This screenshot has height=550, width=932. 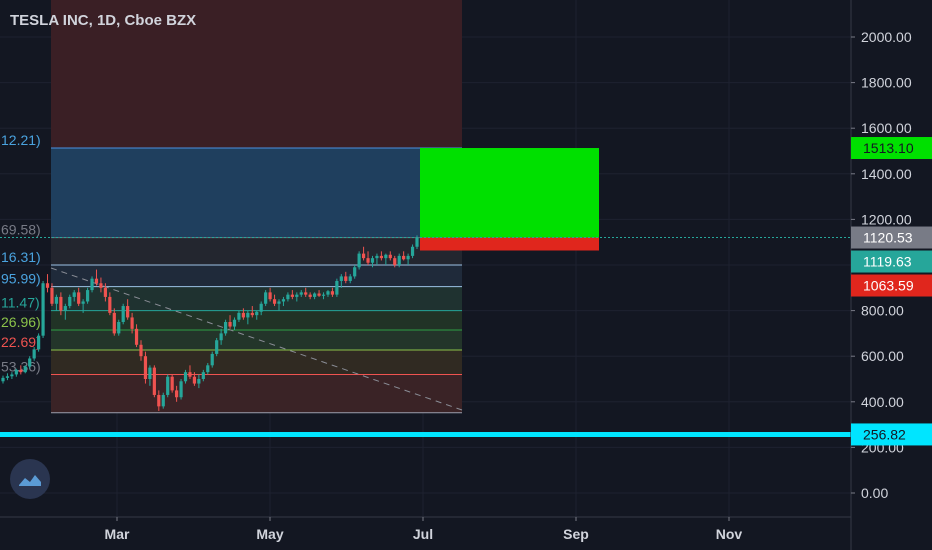 What do you see at coordinates (117, 534) in the screenshot?
I see `time-tick-label: Mar` at bounding box center [117, 534].